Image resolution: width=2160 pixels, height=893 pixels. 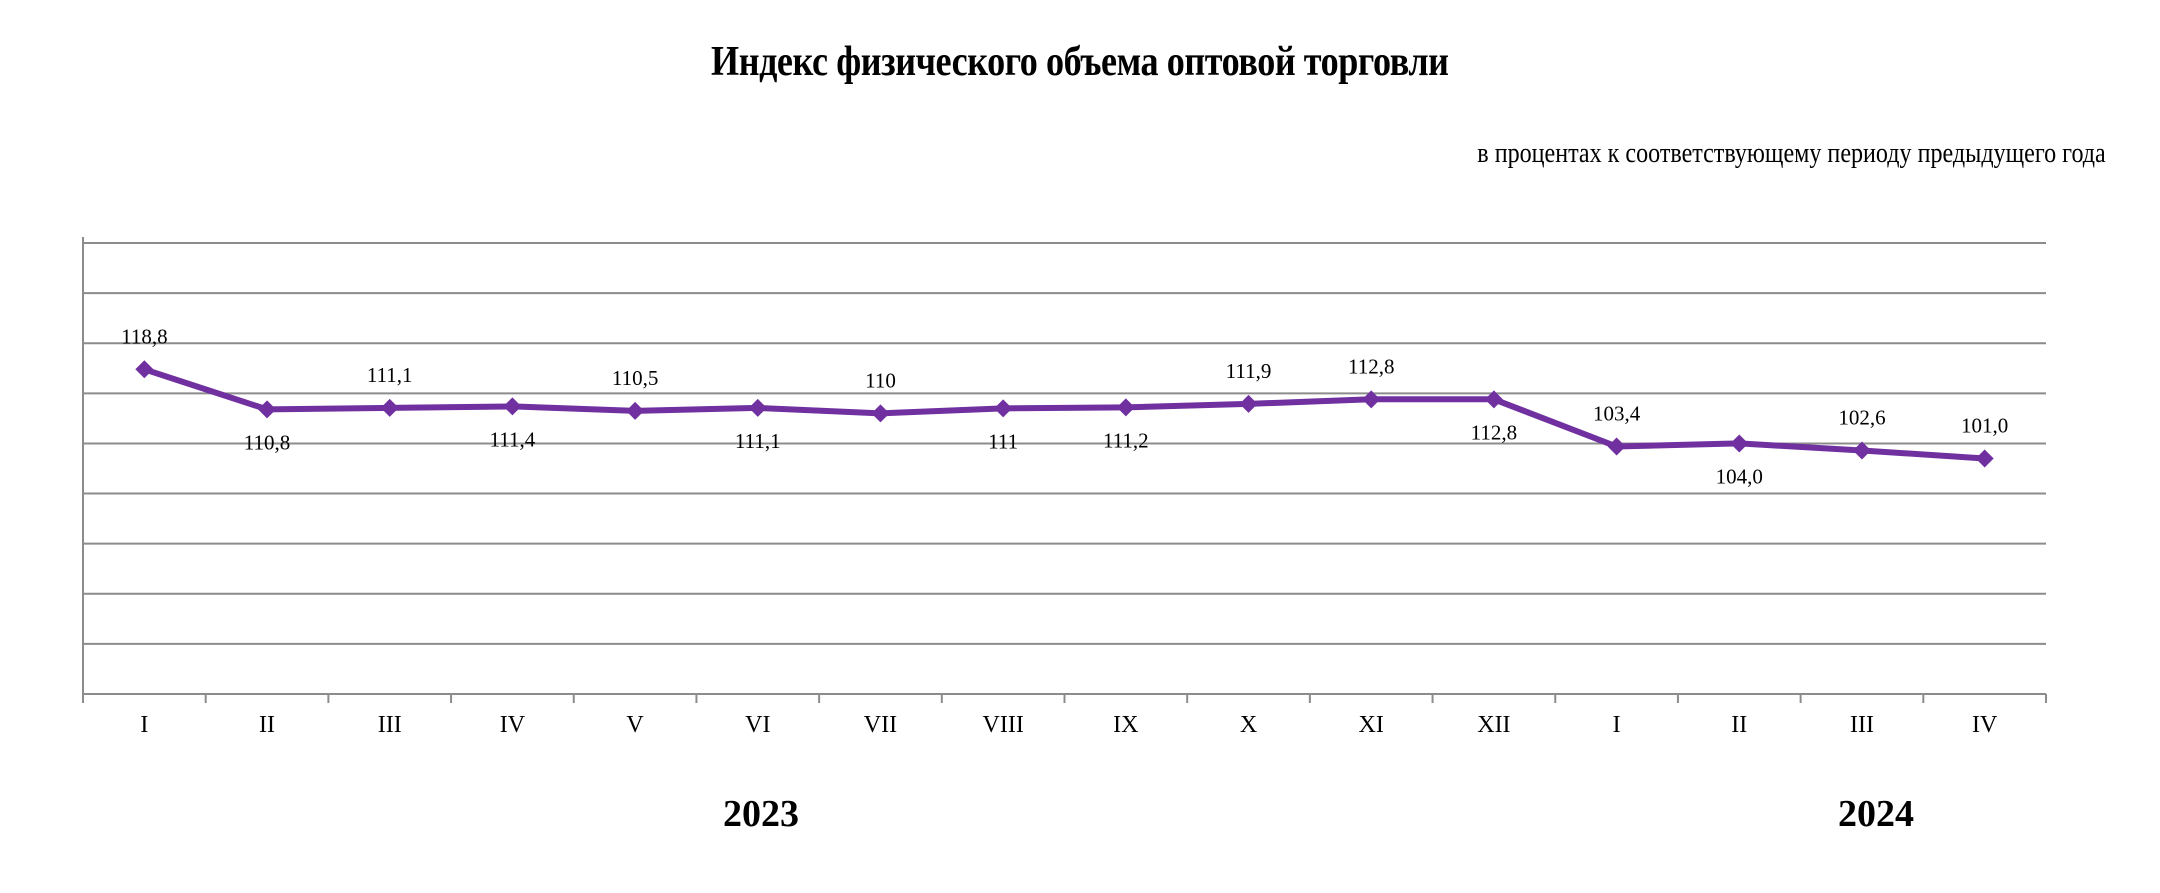 I want to click on data-label: 103,4, so click(x=1617, y=413).